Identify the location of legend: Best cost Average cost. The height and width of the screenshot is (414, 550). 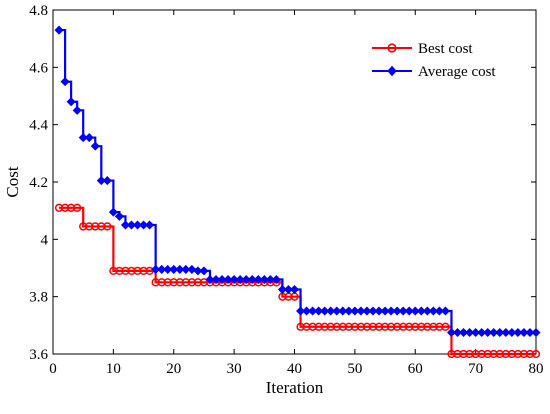
(445, 59).